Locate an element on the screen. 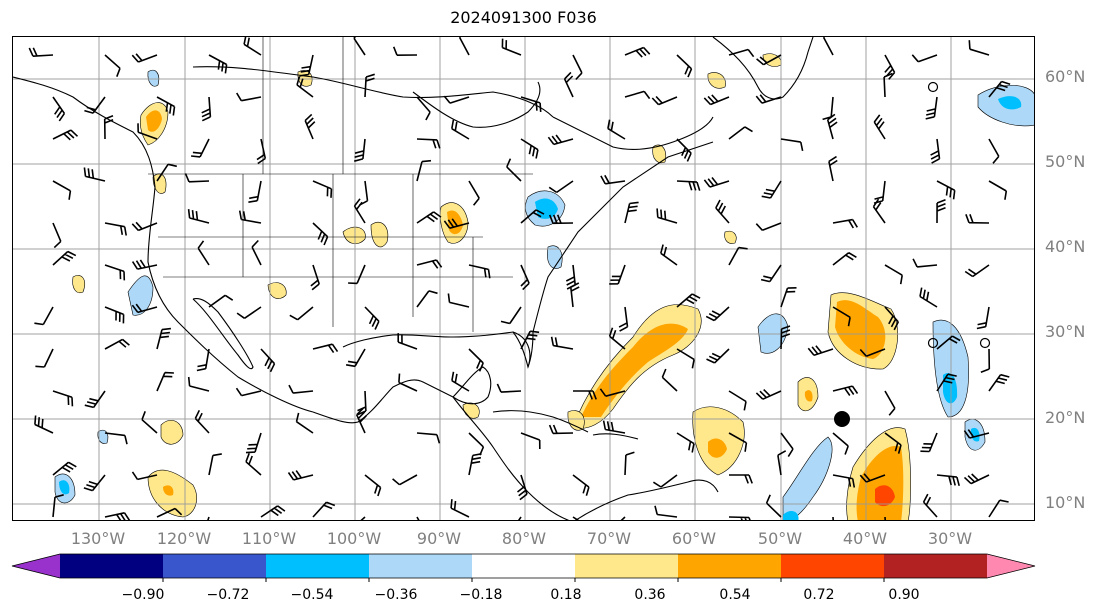  colorbar-extend-min is located at coordinates (36, 566).